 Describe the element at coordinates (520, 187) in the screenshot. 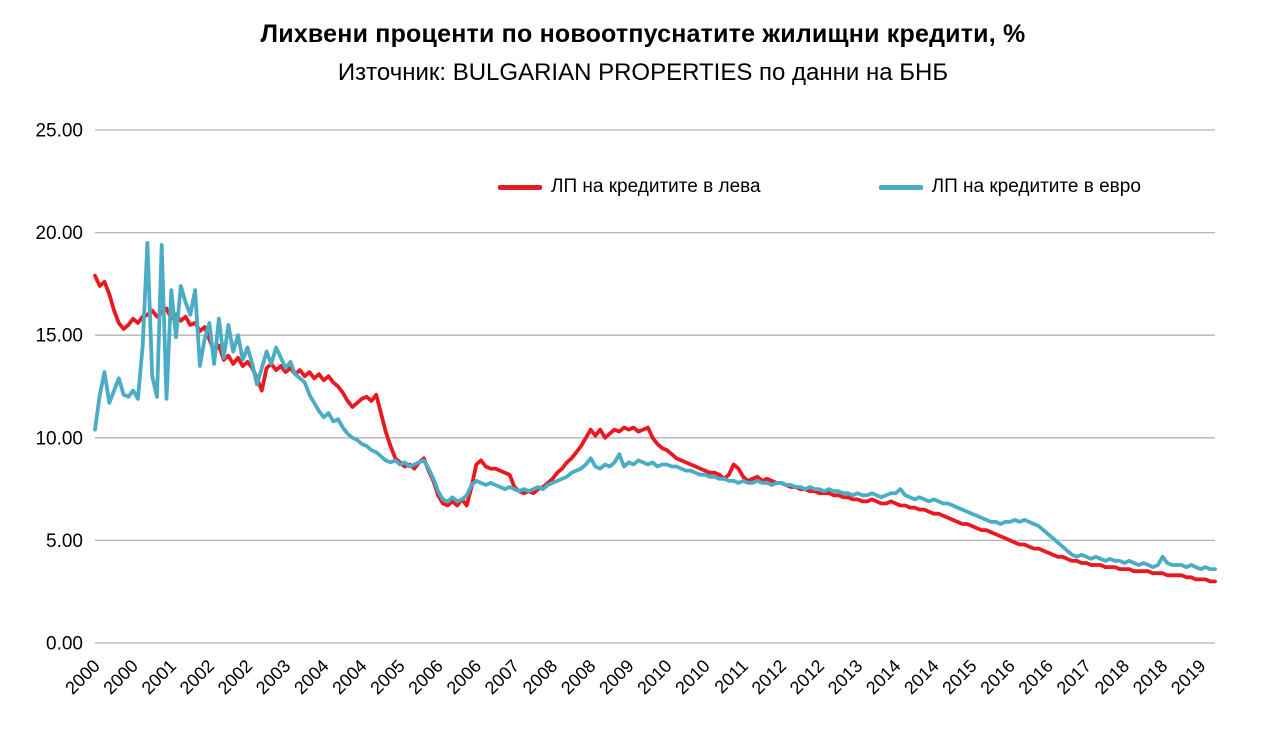

I see `legend-swatch-leva` at that location.